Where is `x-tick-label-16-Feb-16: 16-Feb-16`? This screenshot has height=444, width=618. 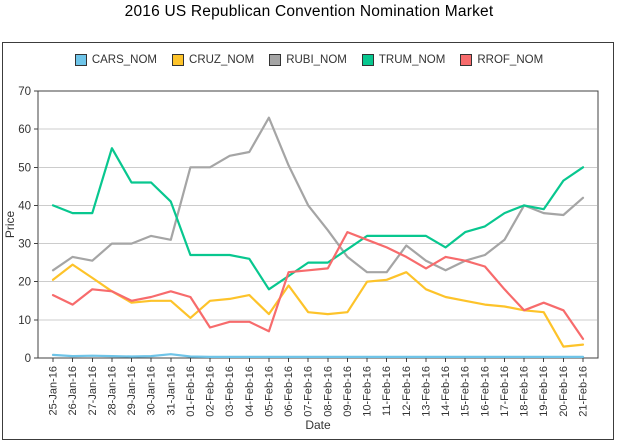 x-tick-label-16-Feb-16: 16-Feb-16 is located at coordinates (485, 391).